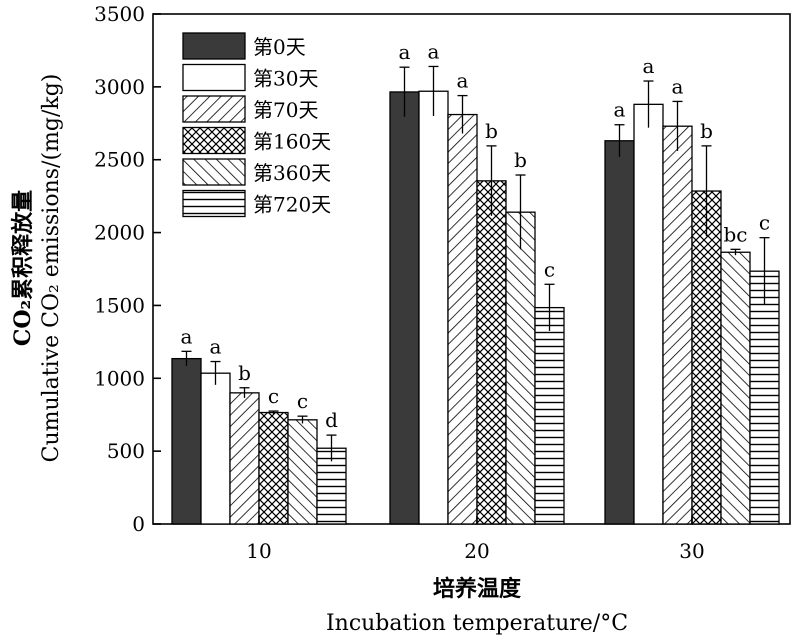 This screenshot has height=642, width=800. I want to click on legend-label: 第70天, so click(285, 110).